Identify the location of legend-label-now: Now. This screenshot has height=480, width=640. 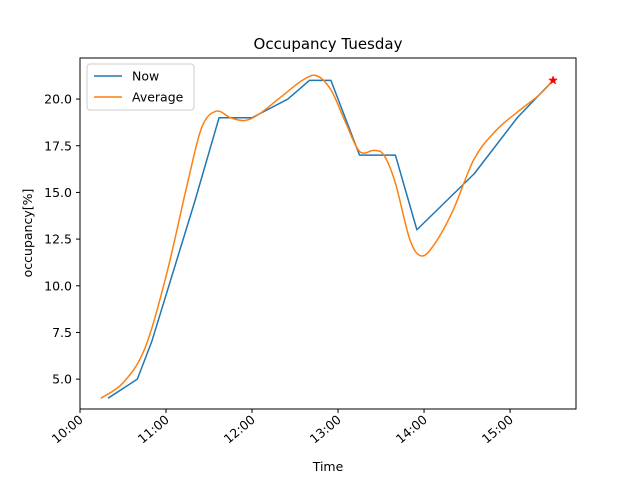
(145, 76).